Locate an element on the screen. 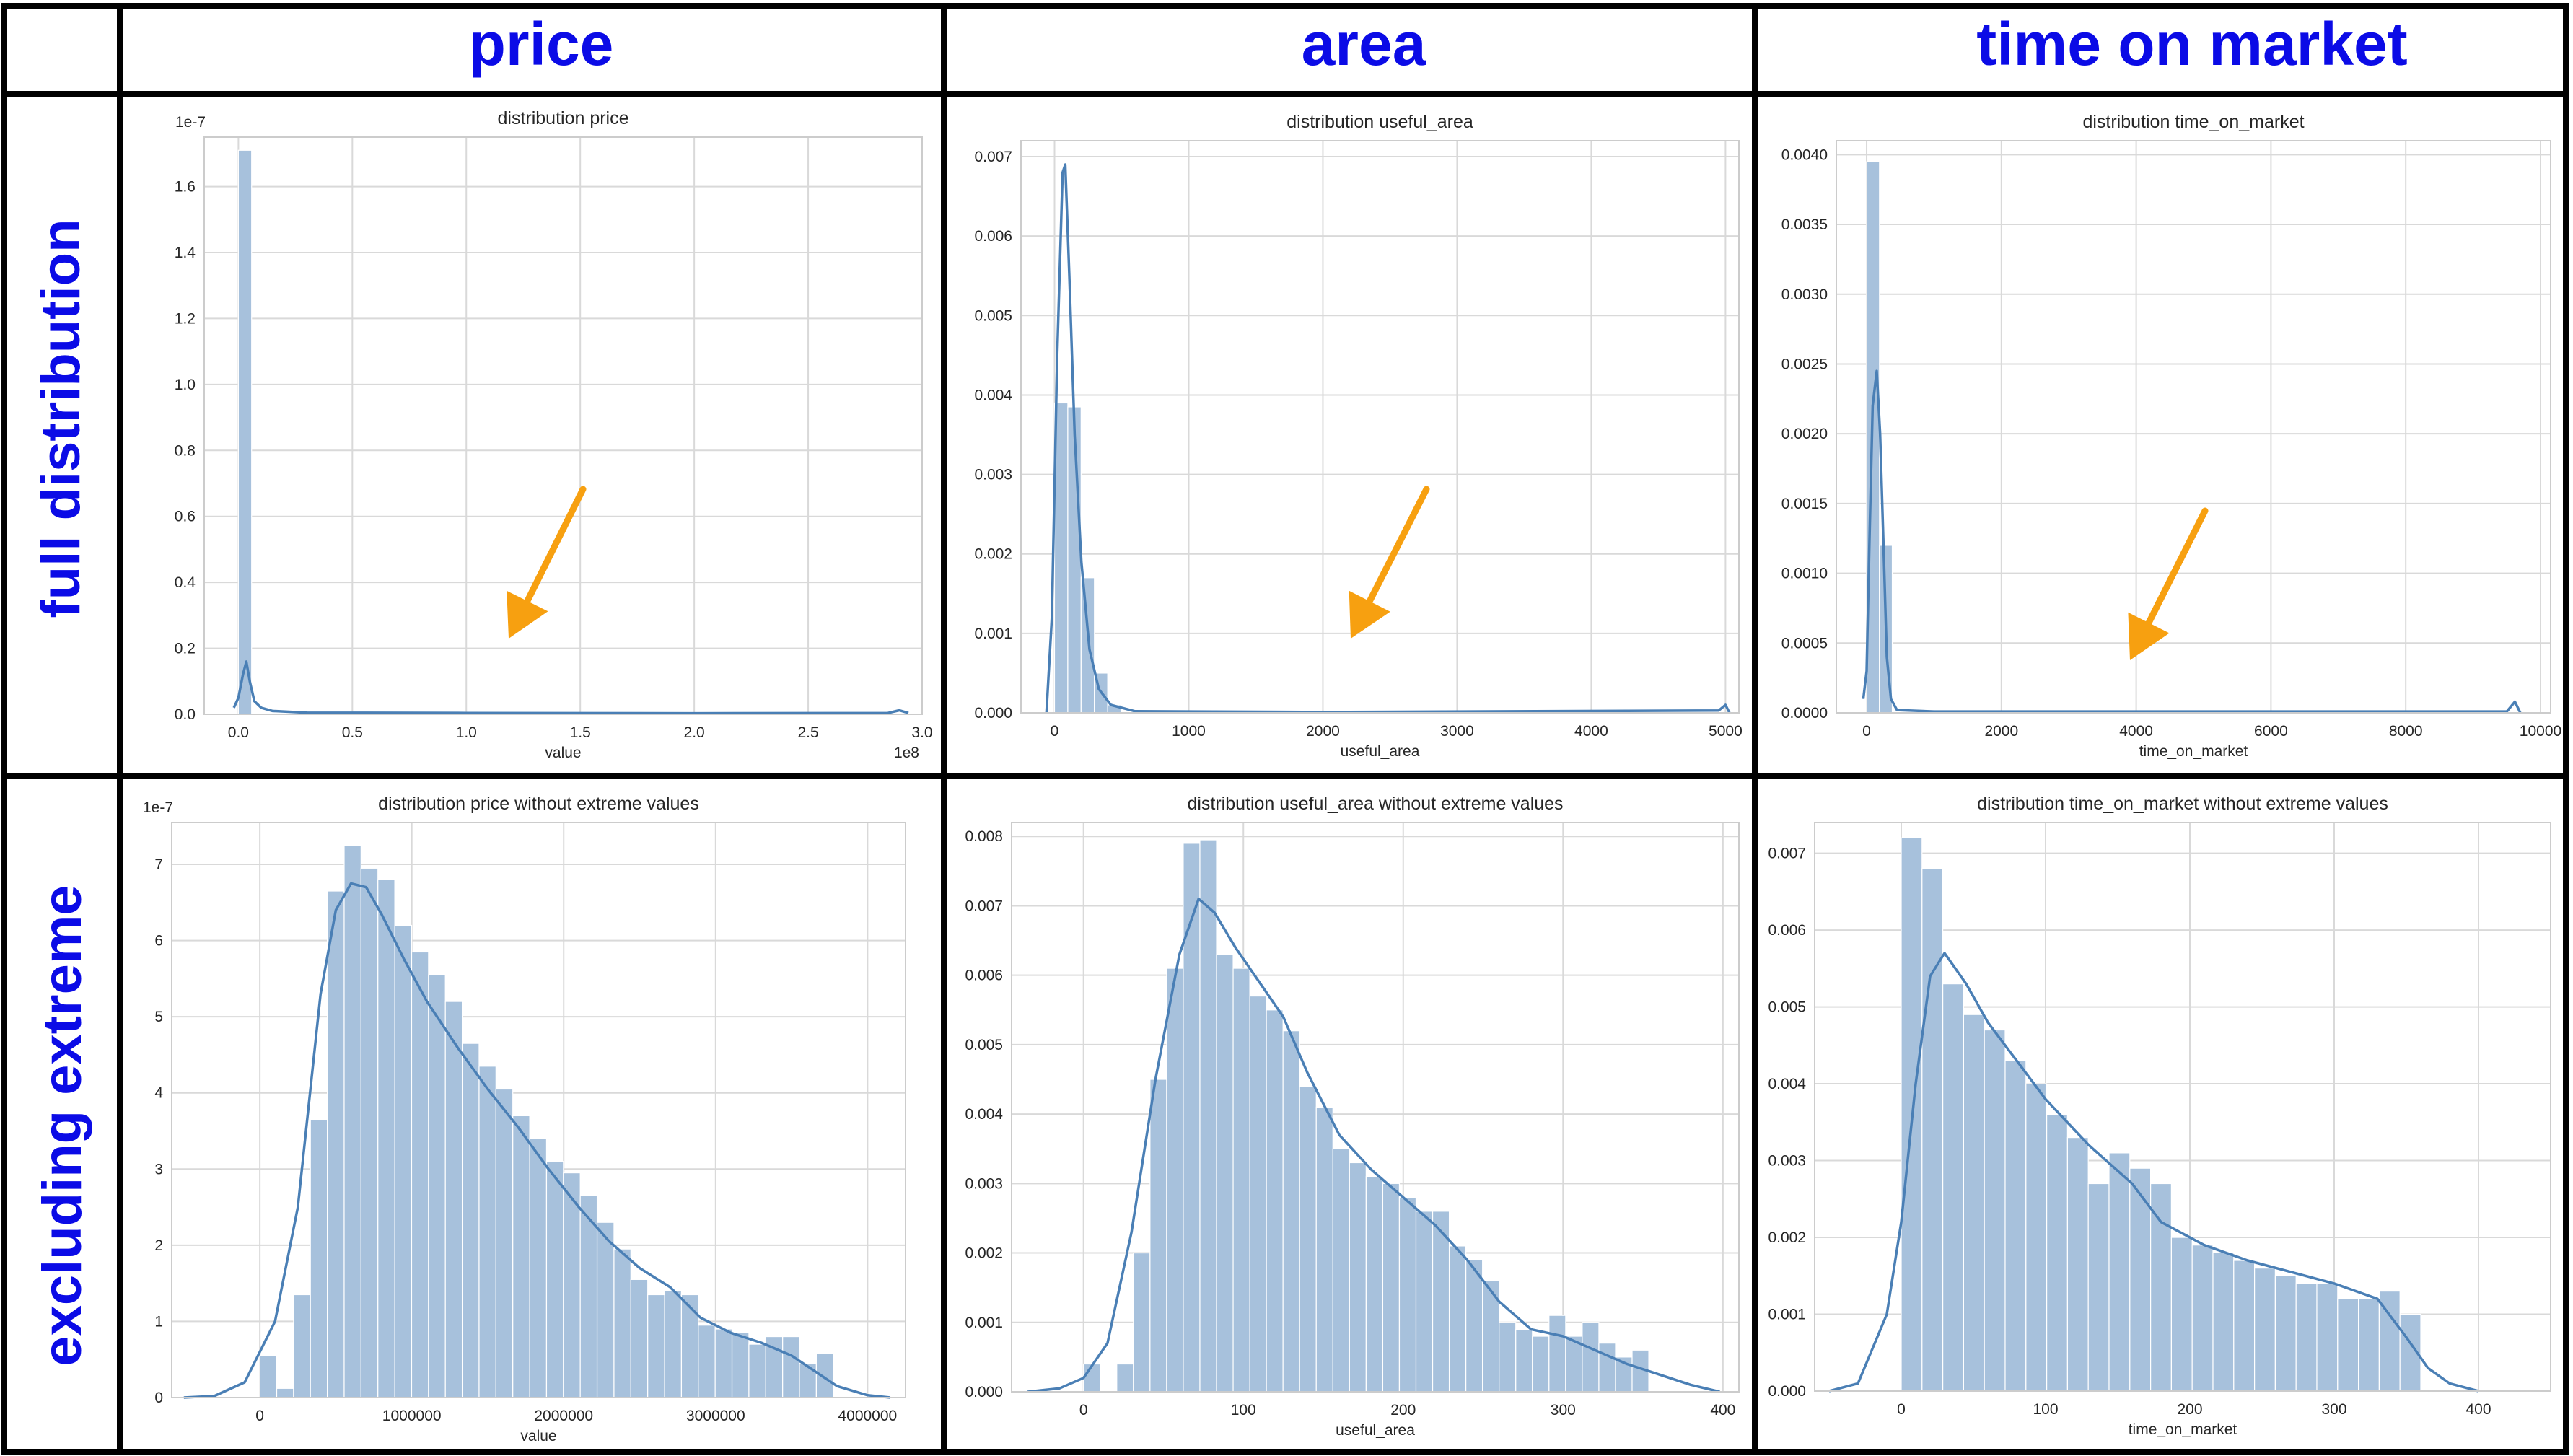 This screenshot has width=2573, height=1456. y-tick-label: 7 is located at coordinates (158, 864).